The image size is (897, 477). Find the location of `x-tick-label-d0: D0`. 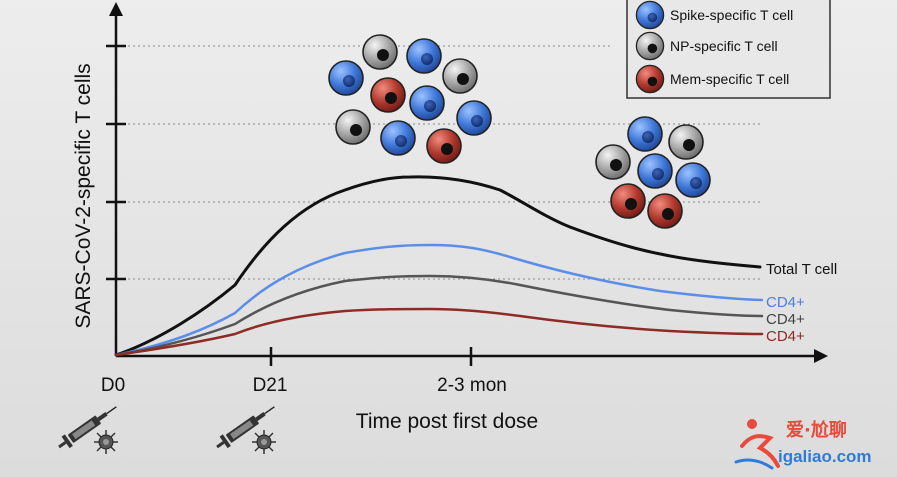

x-tick-label-d0: D0 is located at coordinates (113, 385).